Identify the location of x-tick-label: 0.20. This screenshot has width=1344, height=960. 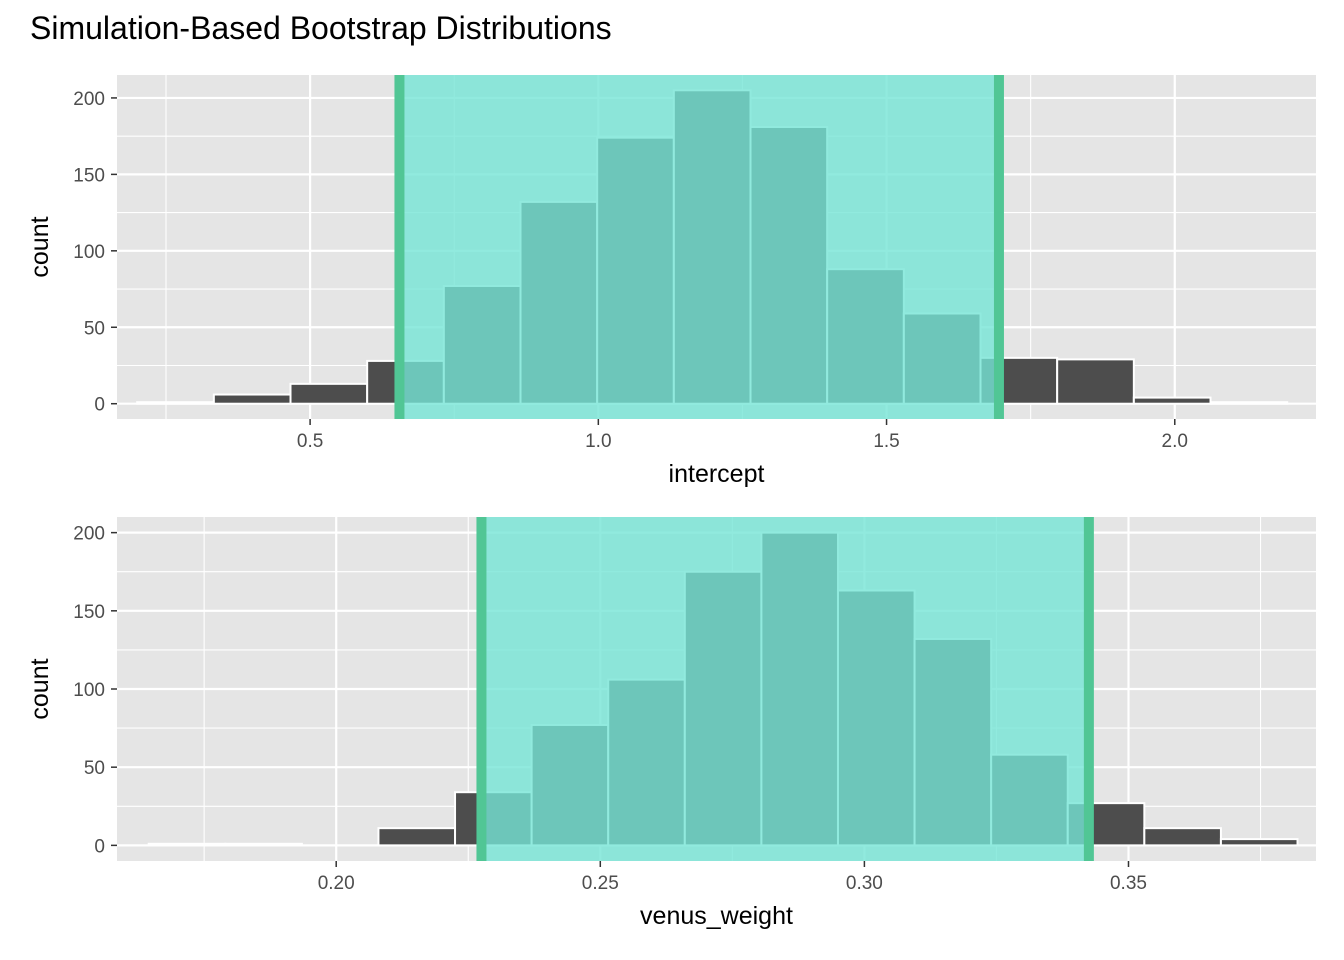
(336, 883).